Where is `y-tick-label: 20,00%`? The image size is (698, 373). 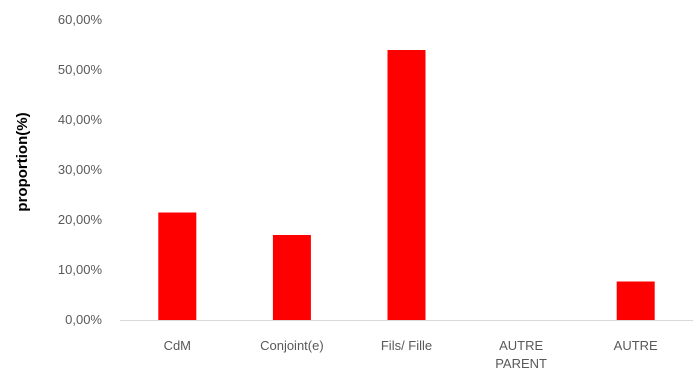
y-tick-label: 20,00% is located at coordinates (80, 219).